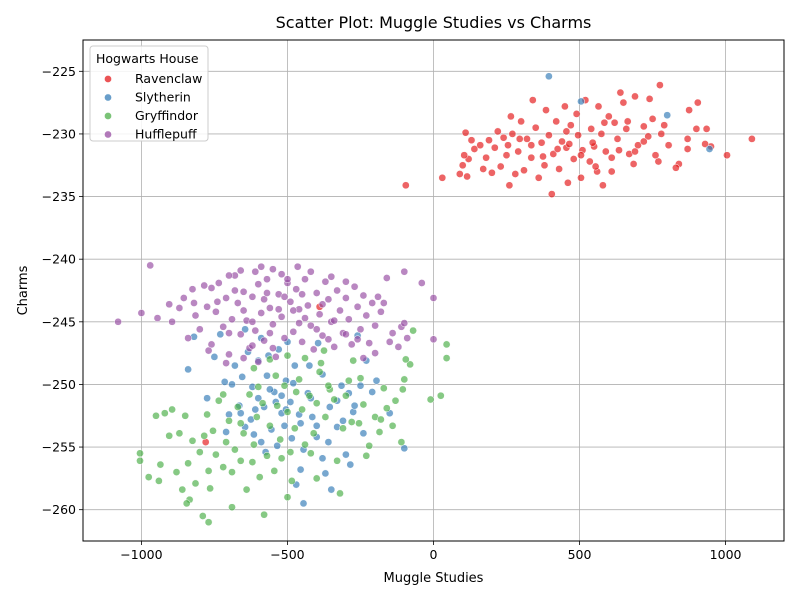  Describe the element at coordinates (580, 554) in the screenshot. I see `x-tick-label: 500` at that location.